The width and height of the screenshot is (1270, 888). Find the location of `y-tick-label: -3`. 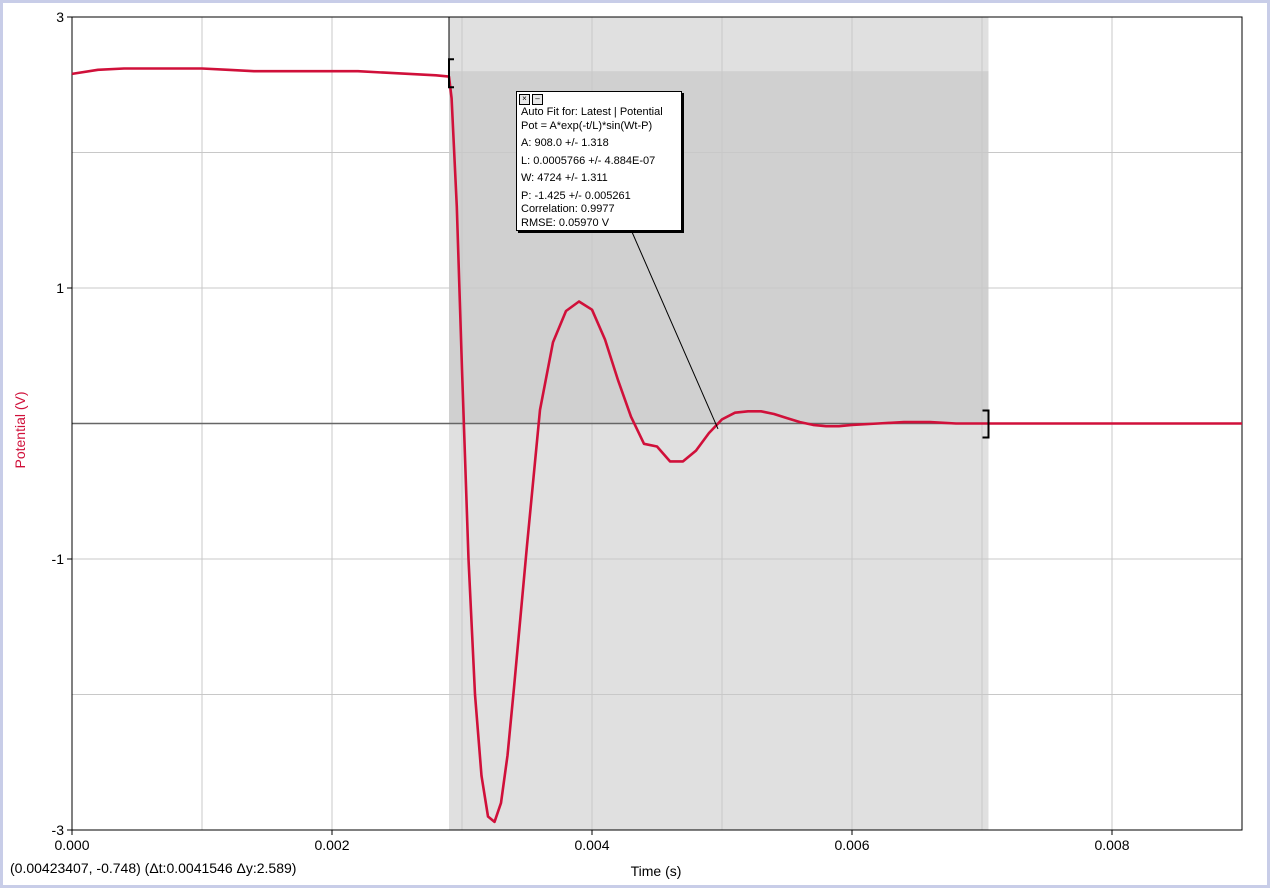

y-tick-label: -3 is located at coordinates (58, 830).